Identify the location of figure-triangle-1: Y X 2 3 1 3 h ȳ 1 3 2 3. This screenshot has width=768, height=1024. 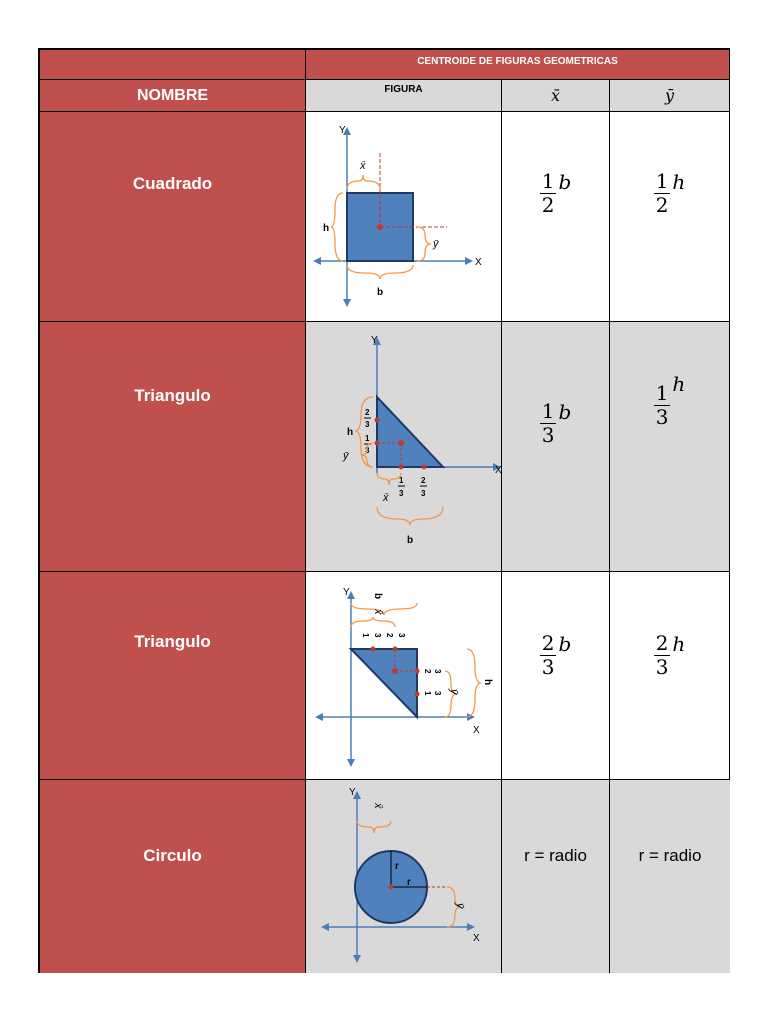
(404, 447).